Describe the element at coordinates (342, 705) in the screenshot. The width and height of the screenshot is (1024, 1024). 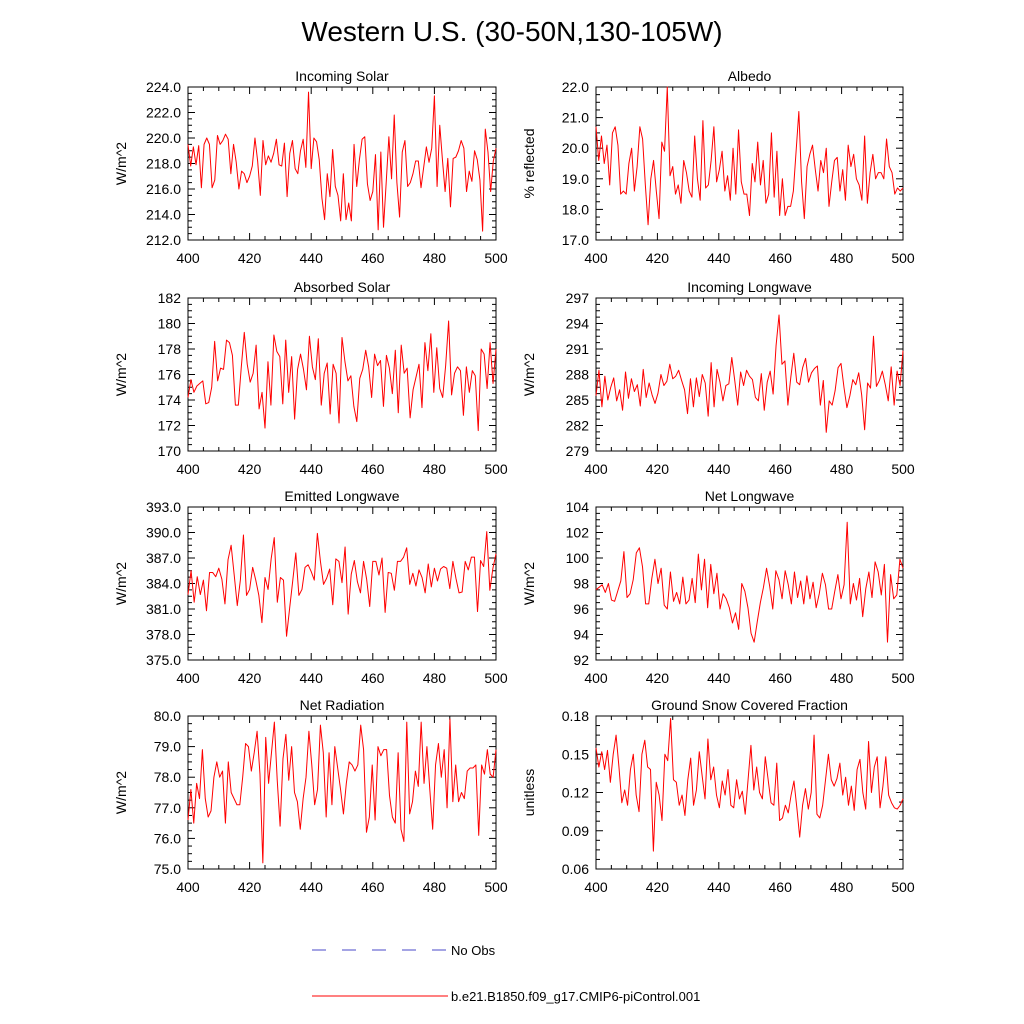
I see `panel-title: Net Radiation` at that location.